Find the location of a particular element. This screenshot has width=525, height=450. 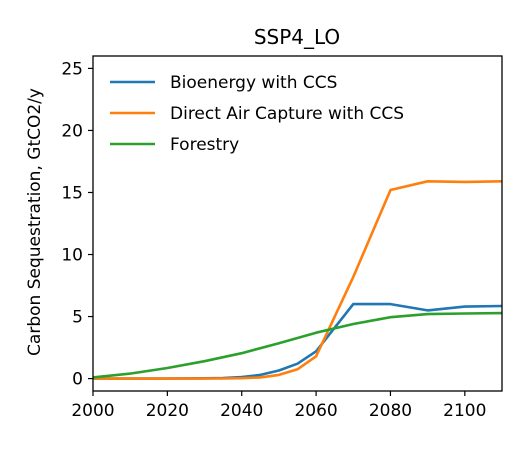

legend-label-0: Bioenergy with CCS is located at coordinates (253, 83).